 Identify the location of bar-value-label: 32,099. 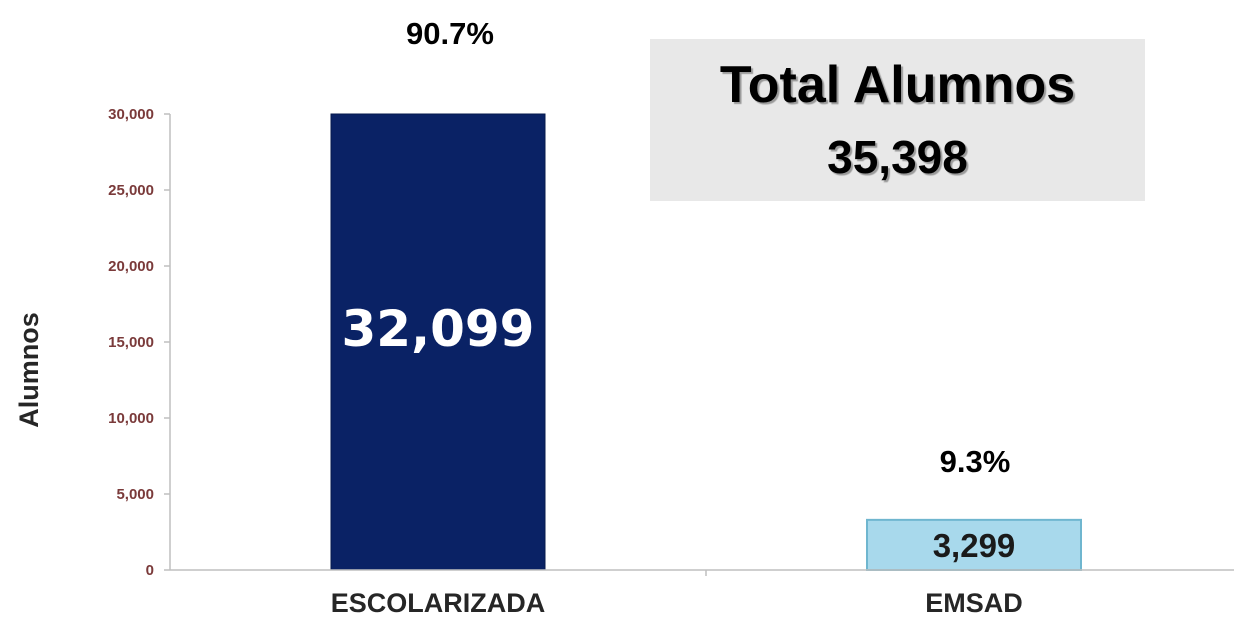
(438, 329).